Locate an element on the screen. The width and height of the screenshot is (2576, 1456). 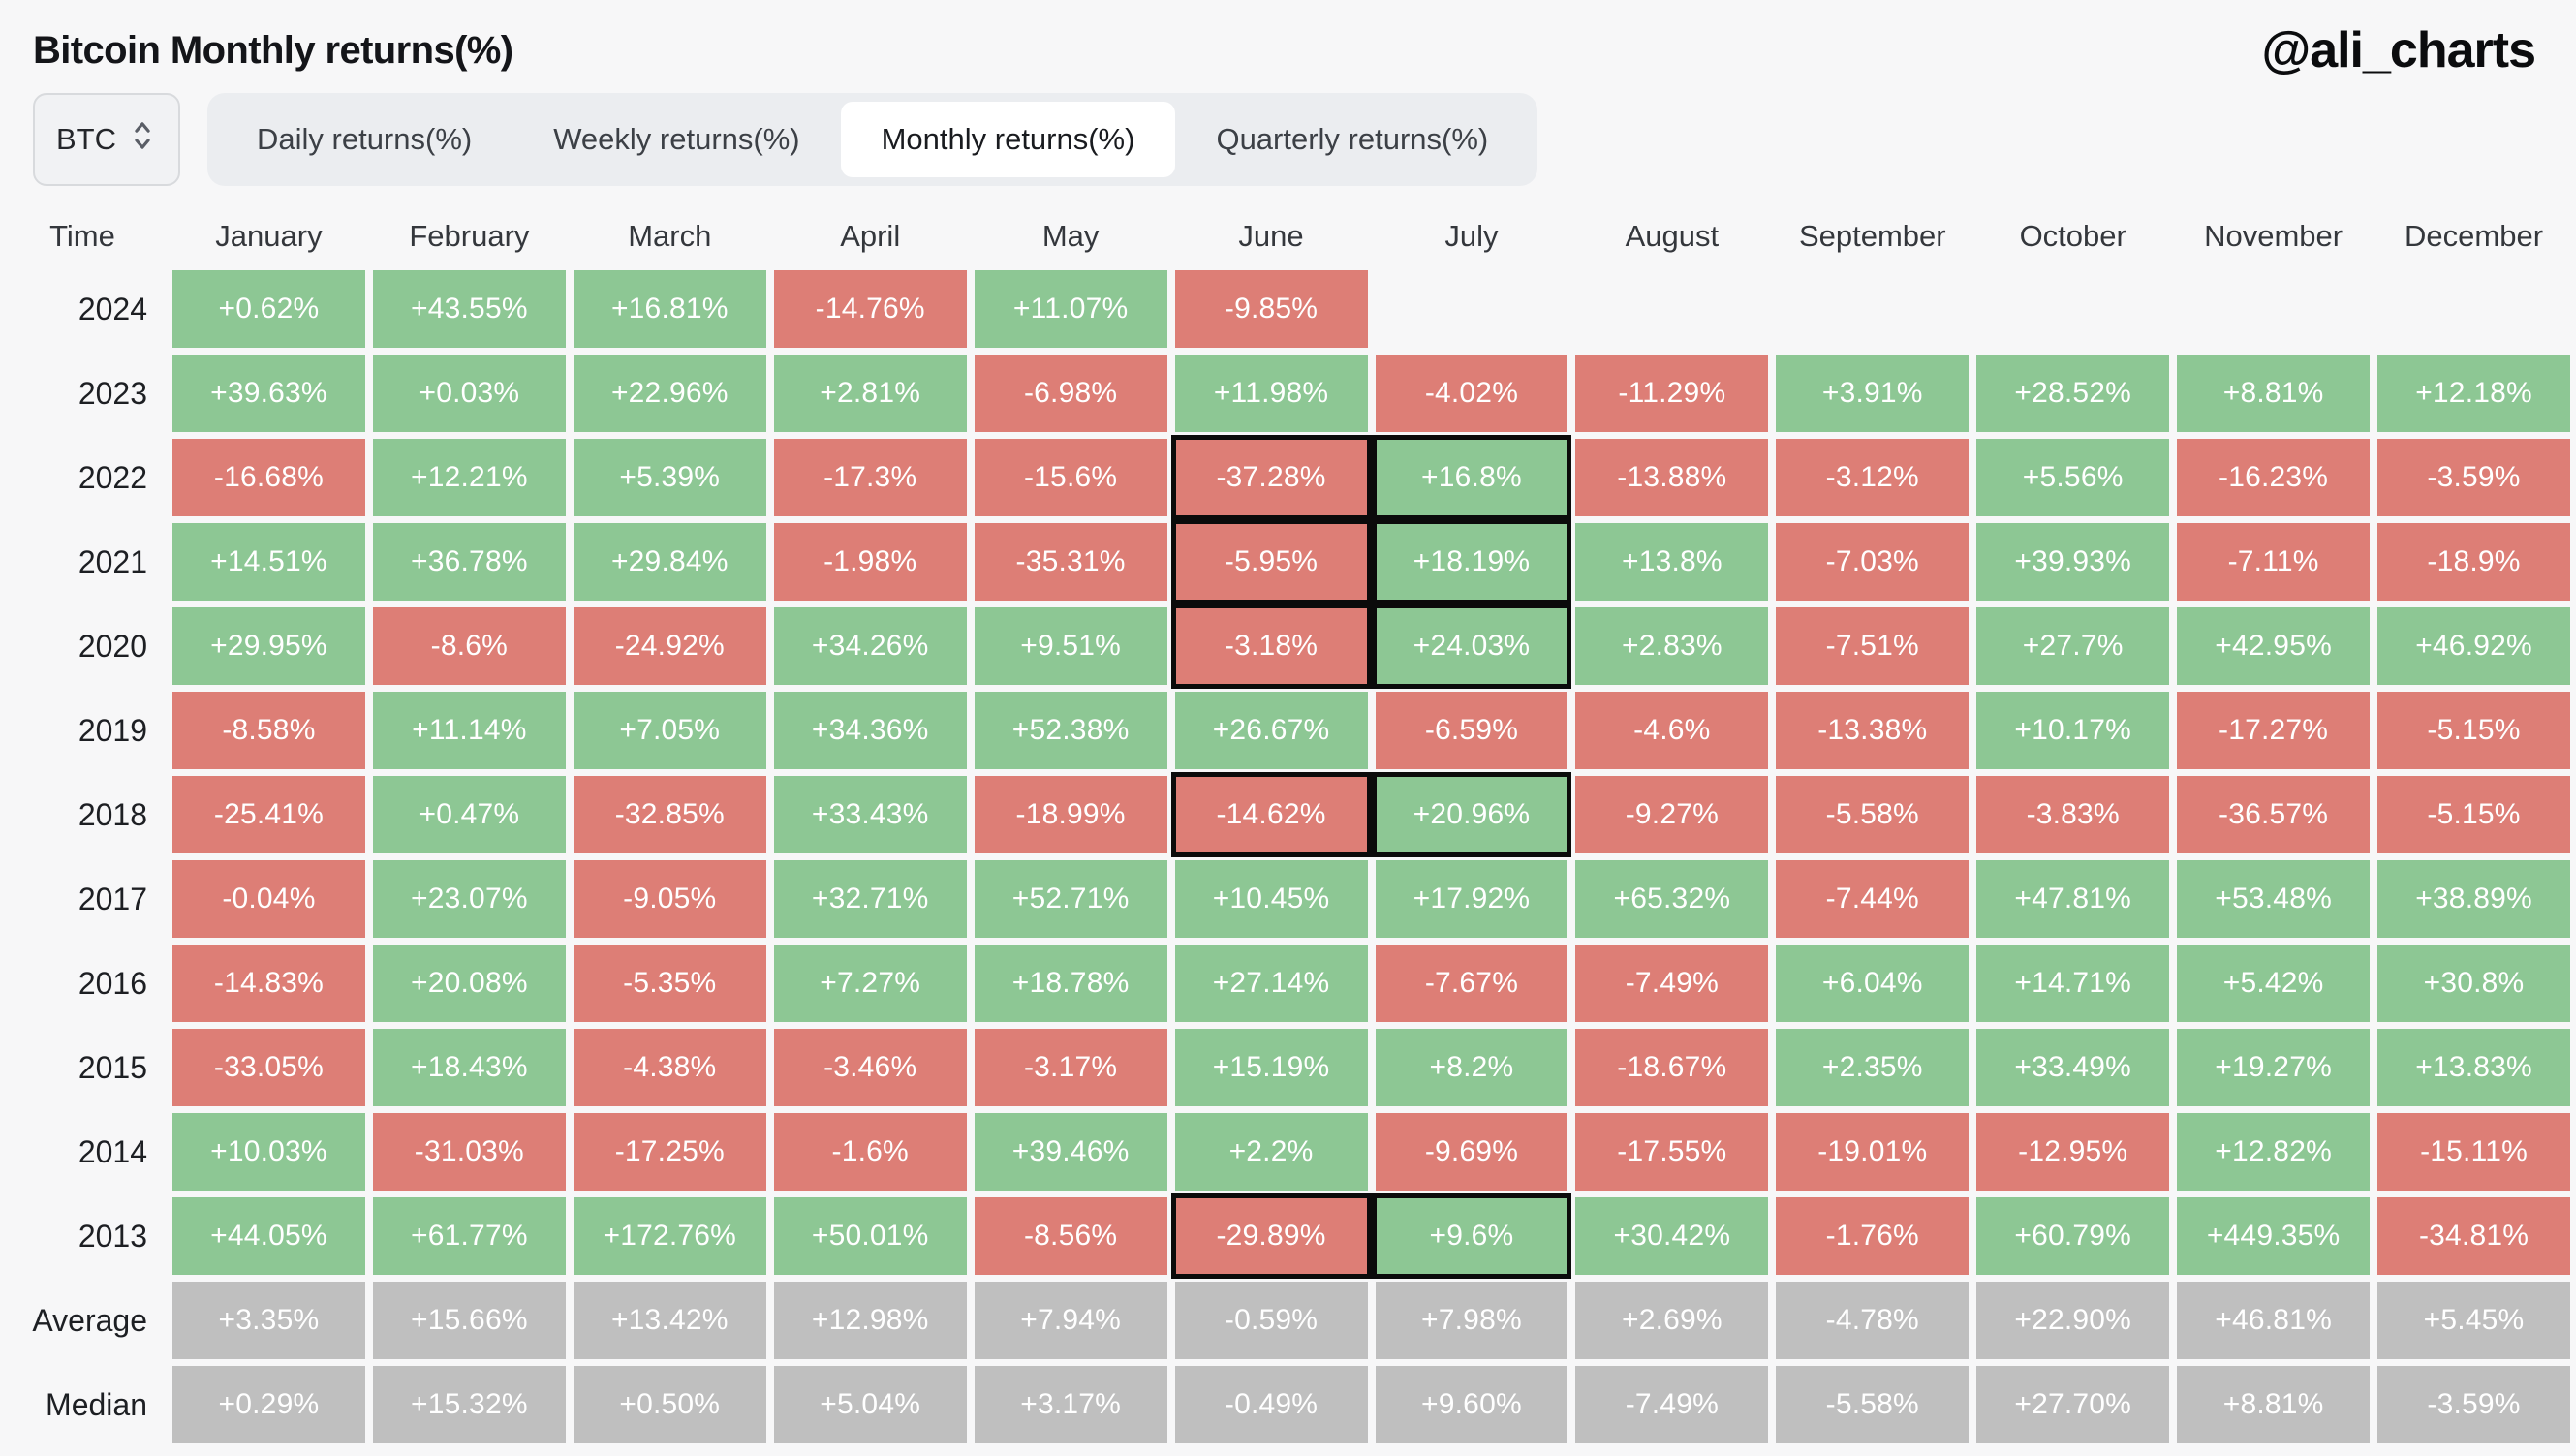
cell-2024-november is located at coordinates (2273, 309).